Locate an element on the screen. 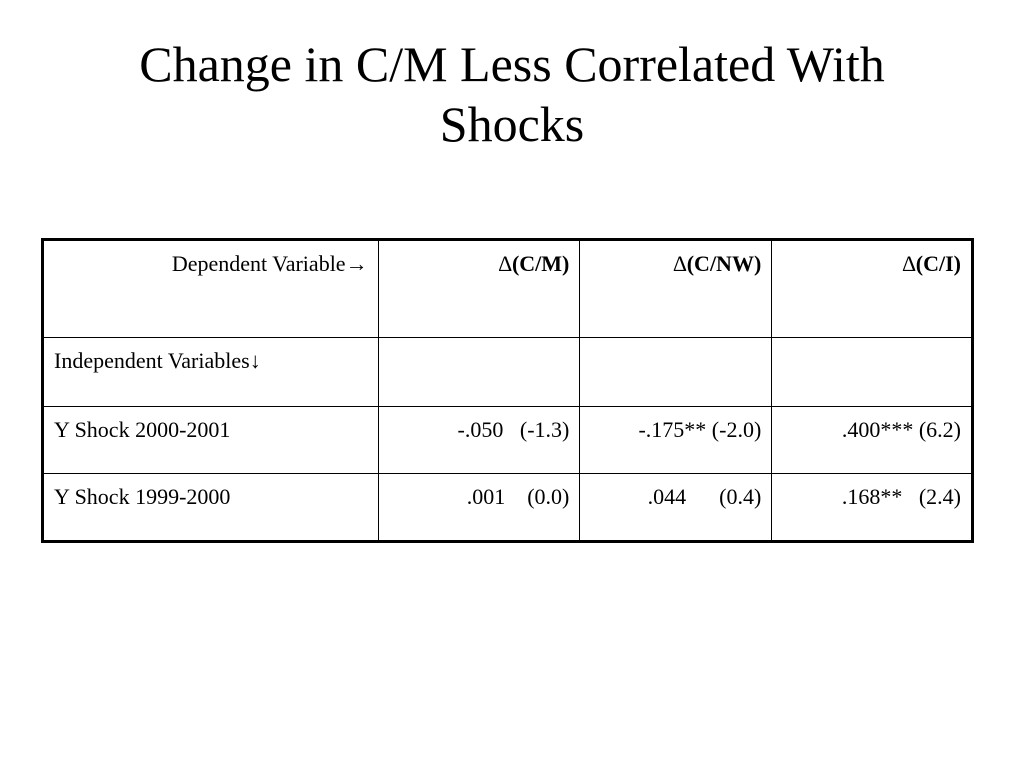 This screenshot has height=768, width=1024. column-header-label: (C/M) is located at coordinates (540, 263).